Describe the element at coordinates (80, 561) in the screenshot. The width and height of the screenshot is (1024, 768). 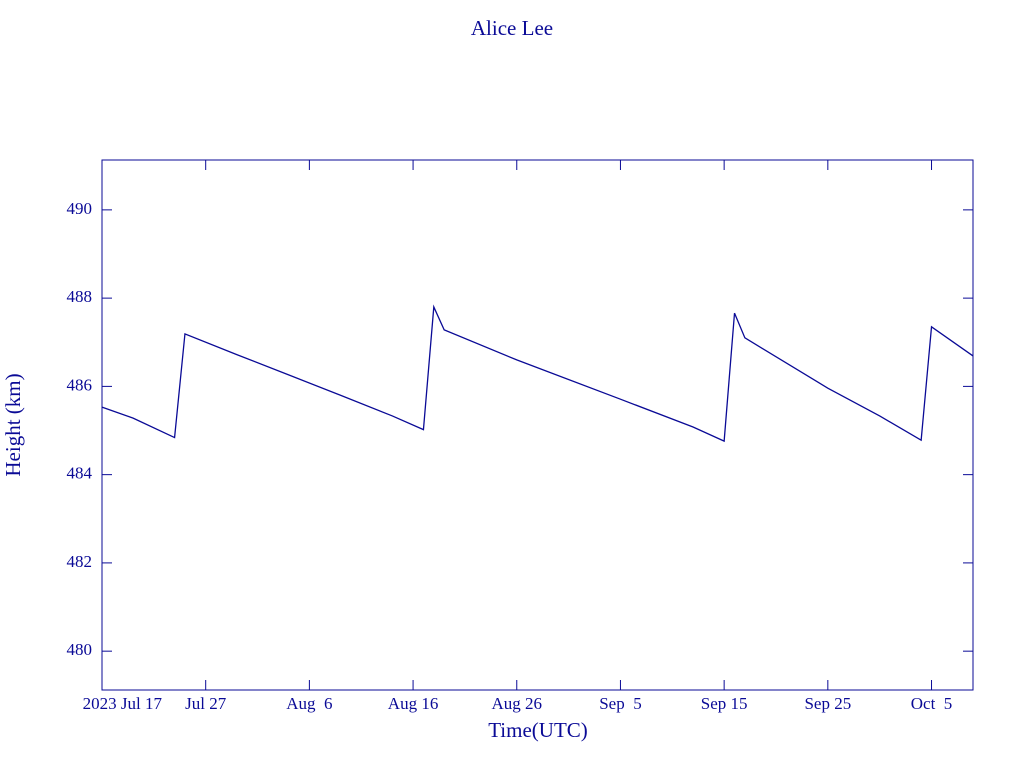
I see `y-tick-label: 482` at that location.